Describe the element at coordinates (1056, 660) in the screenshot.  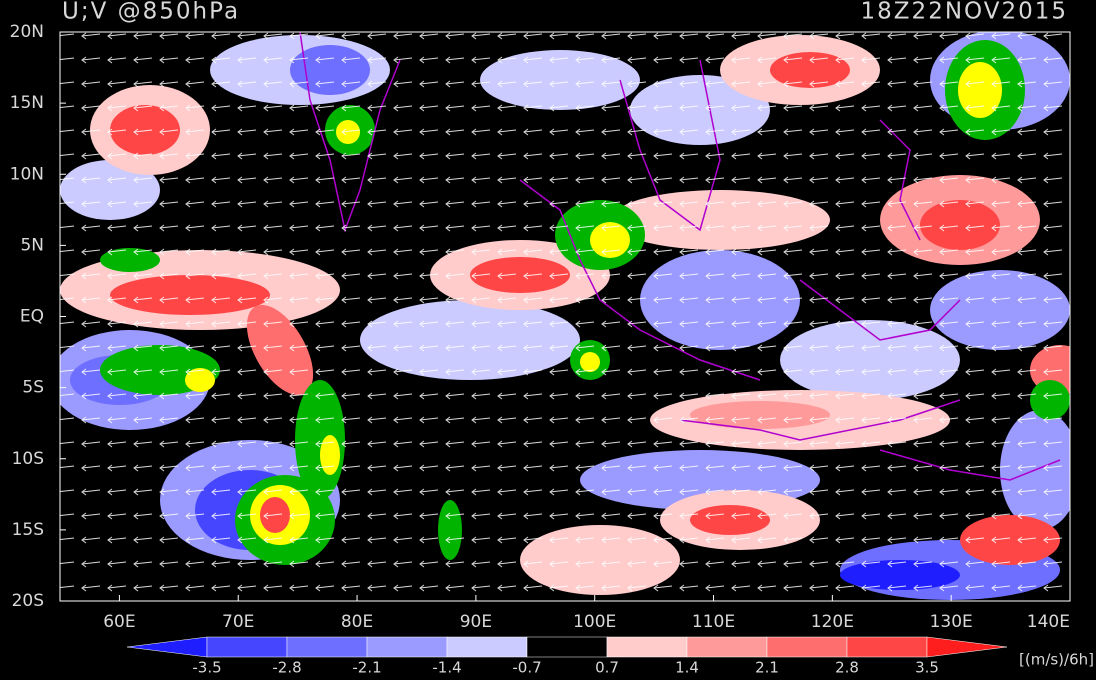
I see `colorbar-units: [(m/s)/6h]` at that location.